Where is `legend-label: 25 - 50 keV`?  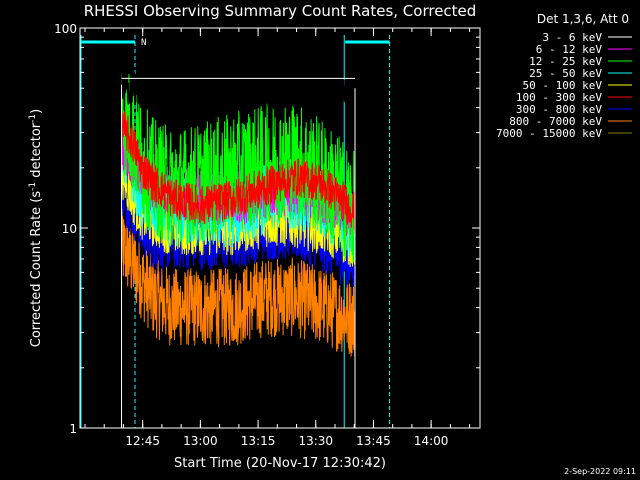
legend-label: 25 - 50 keV is located at coordinates (565, 73).